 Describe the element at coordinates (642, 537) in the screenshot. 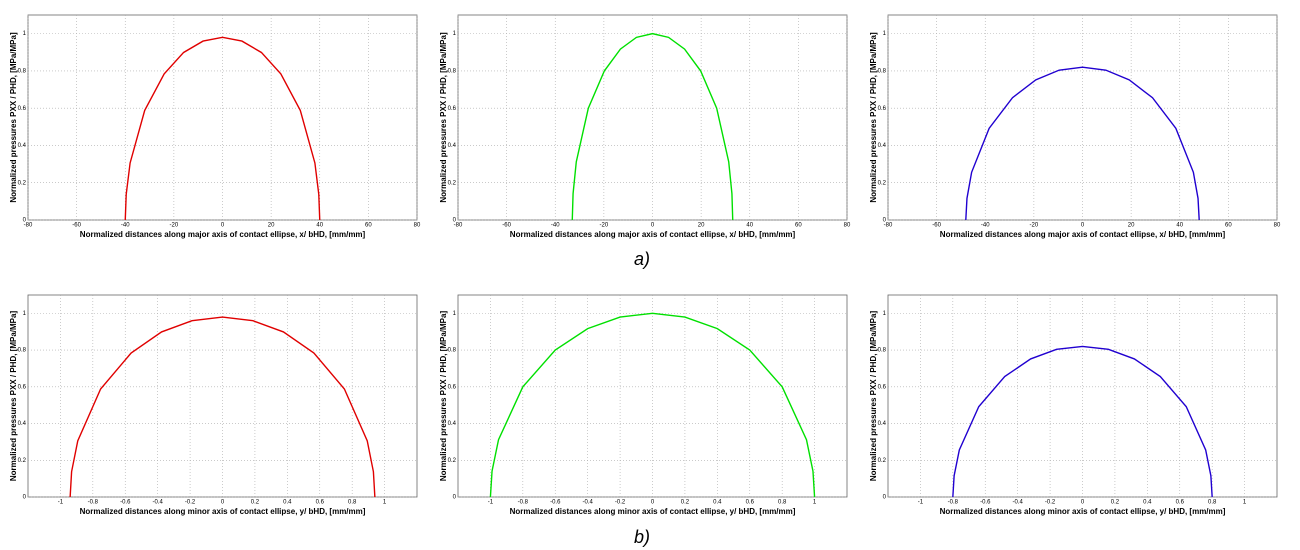

I see `caption: b)` at that location.